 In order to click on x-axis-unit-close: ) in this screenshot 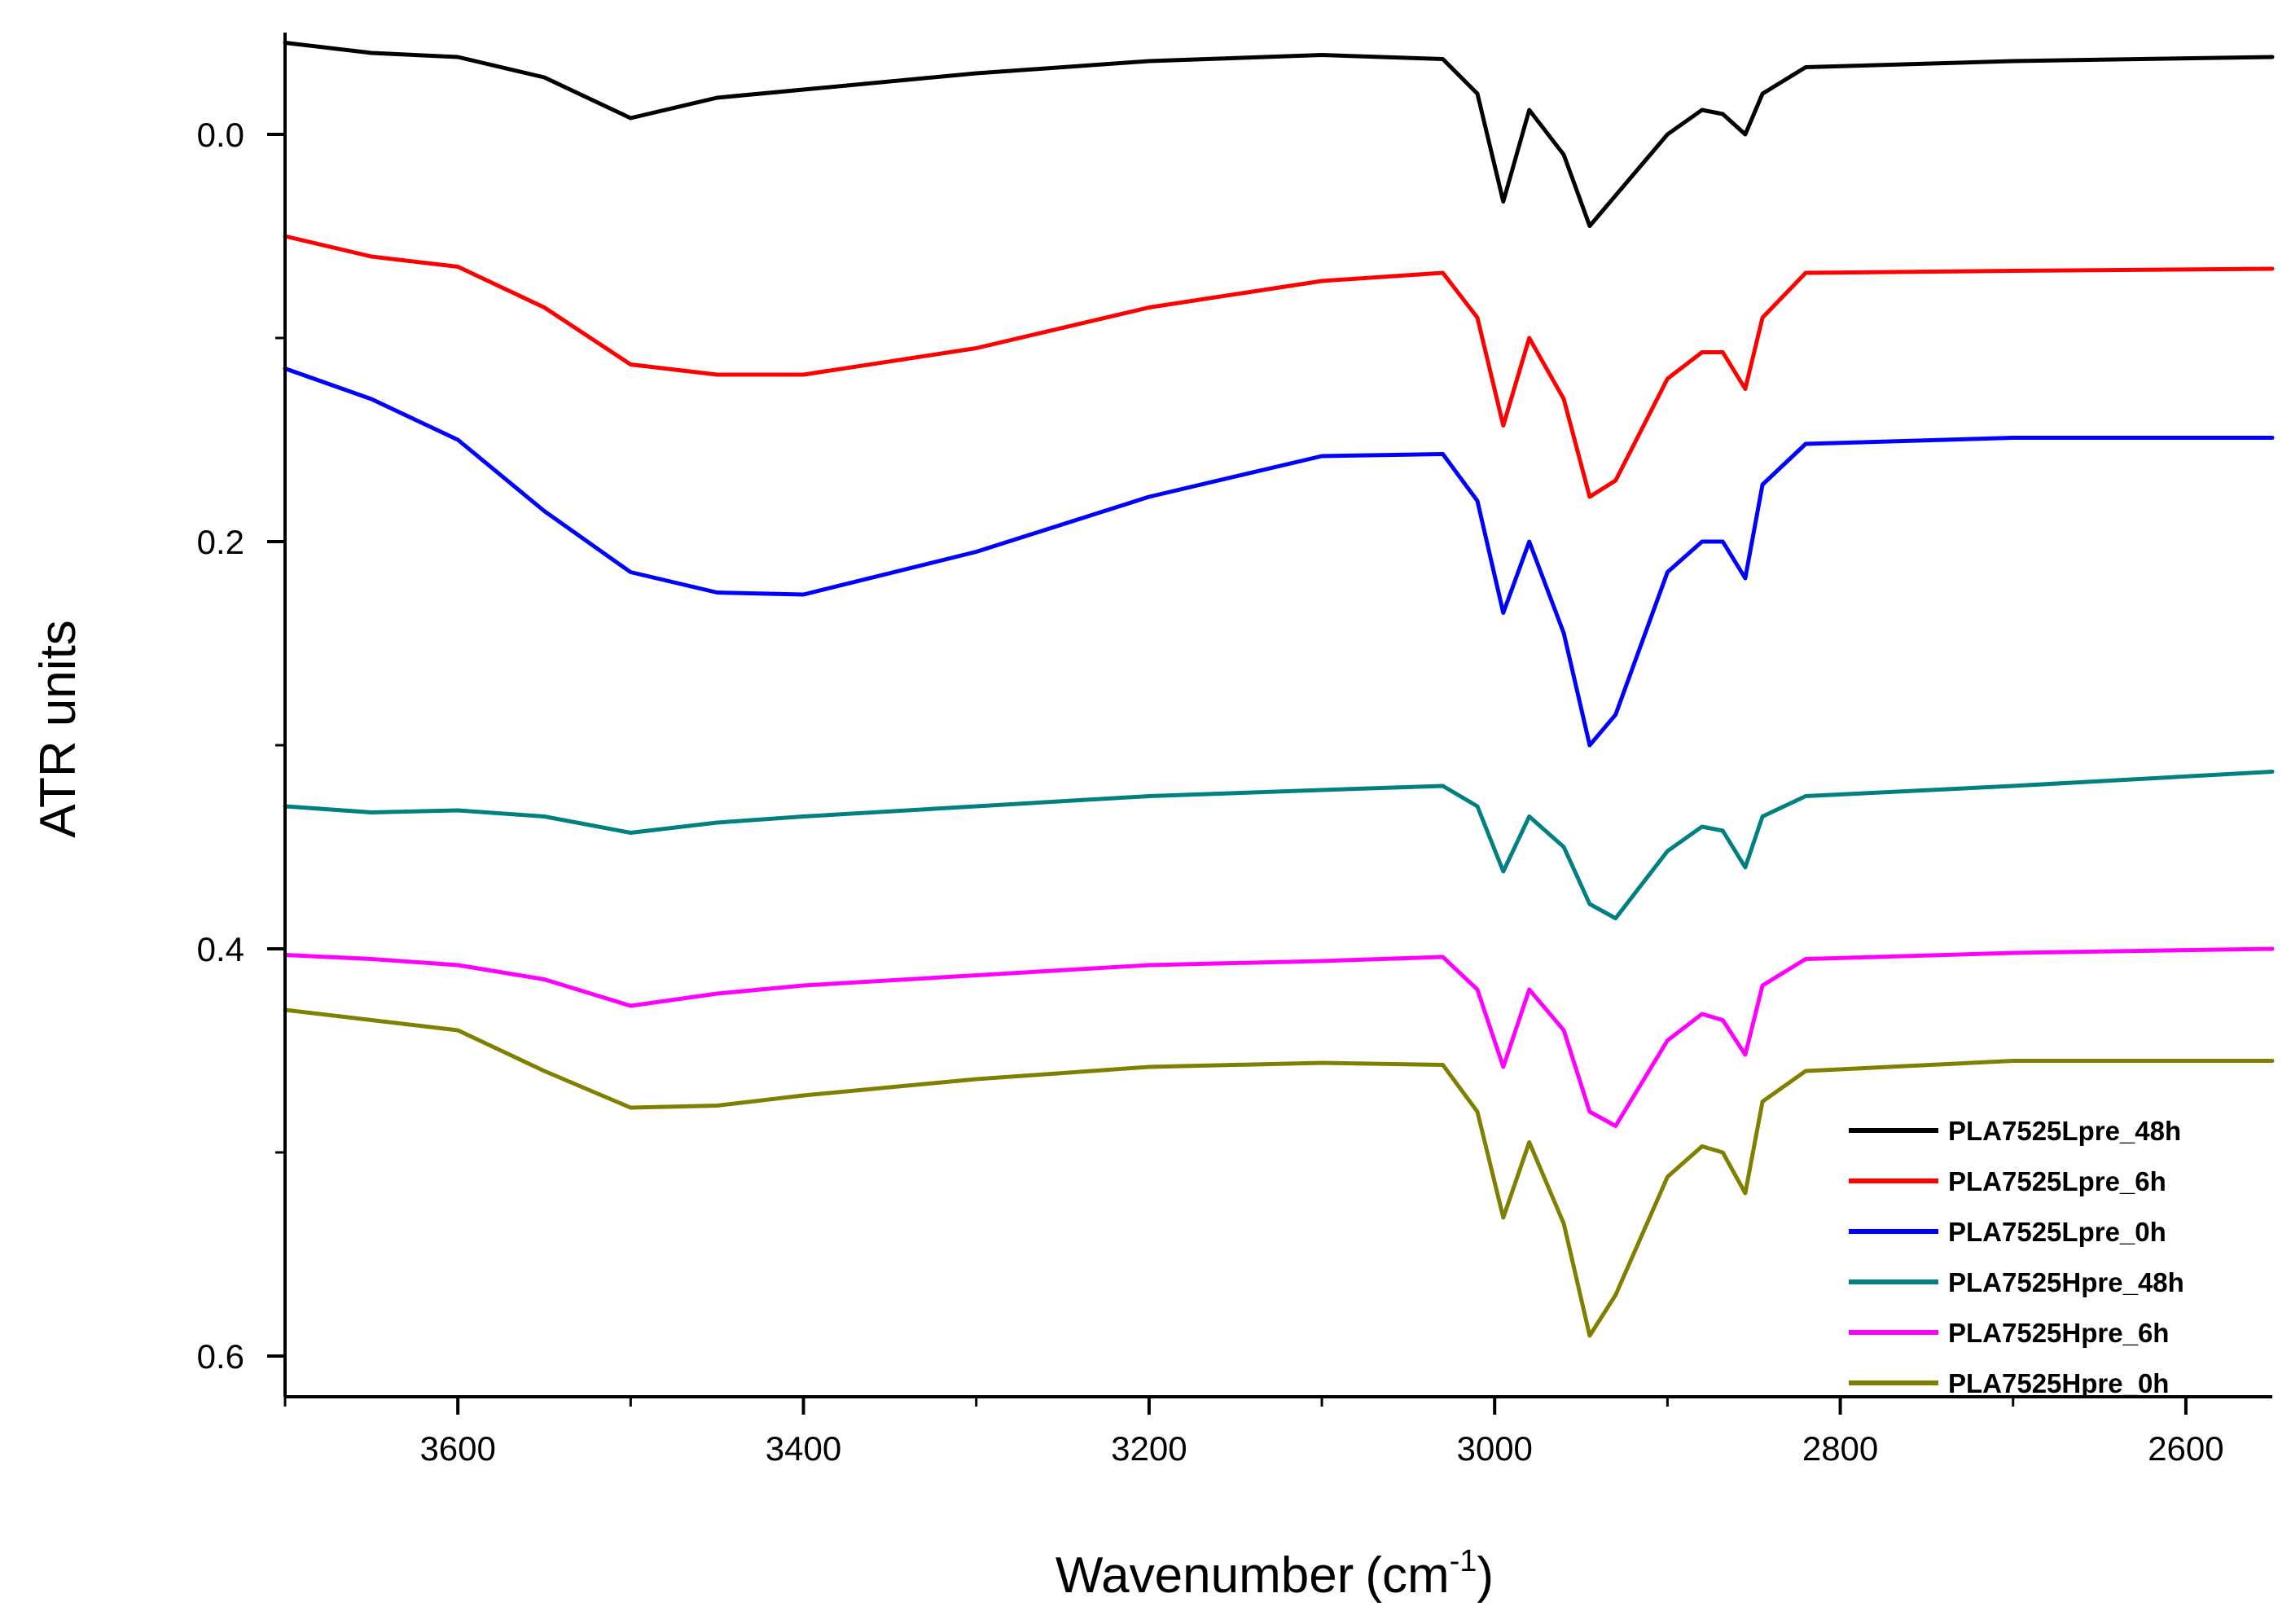, I will do `click(1485, 1575)`.